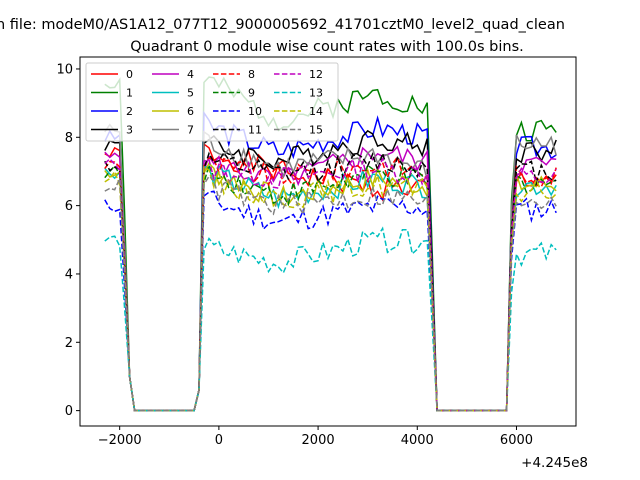 This screenshot has height=480, width=640. I want to click on legend-label: 1, so click(129, 93).